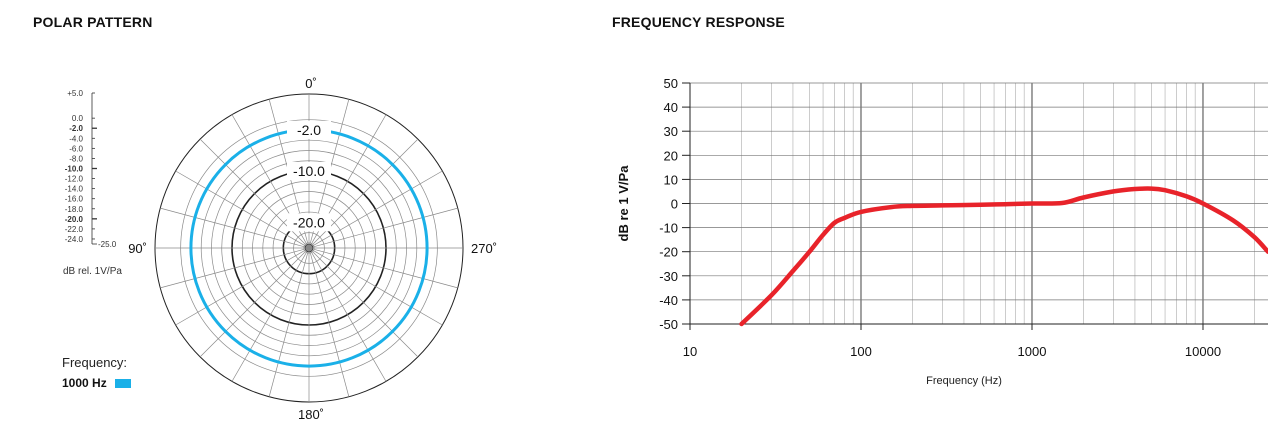 This screenshot has height=430, width=1286. Describe the element at coordinates (76, 148) in the screenshot. I see `scale-tick-label: -6.0` at that location.